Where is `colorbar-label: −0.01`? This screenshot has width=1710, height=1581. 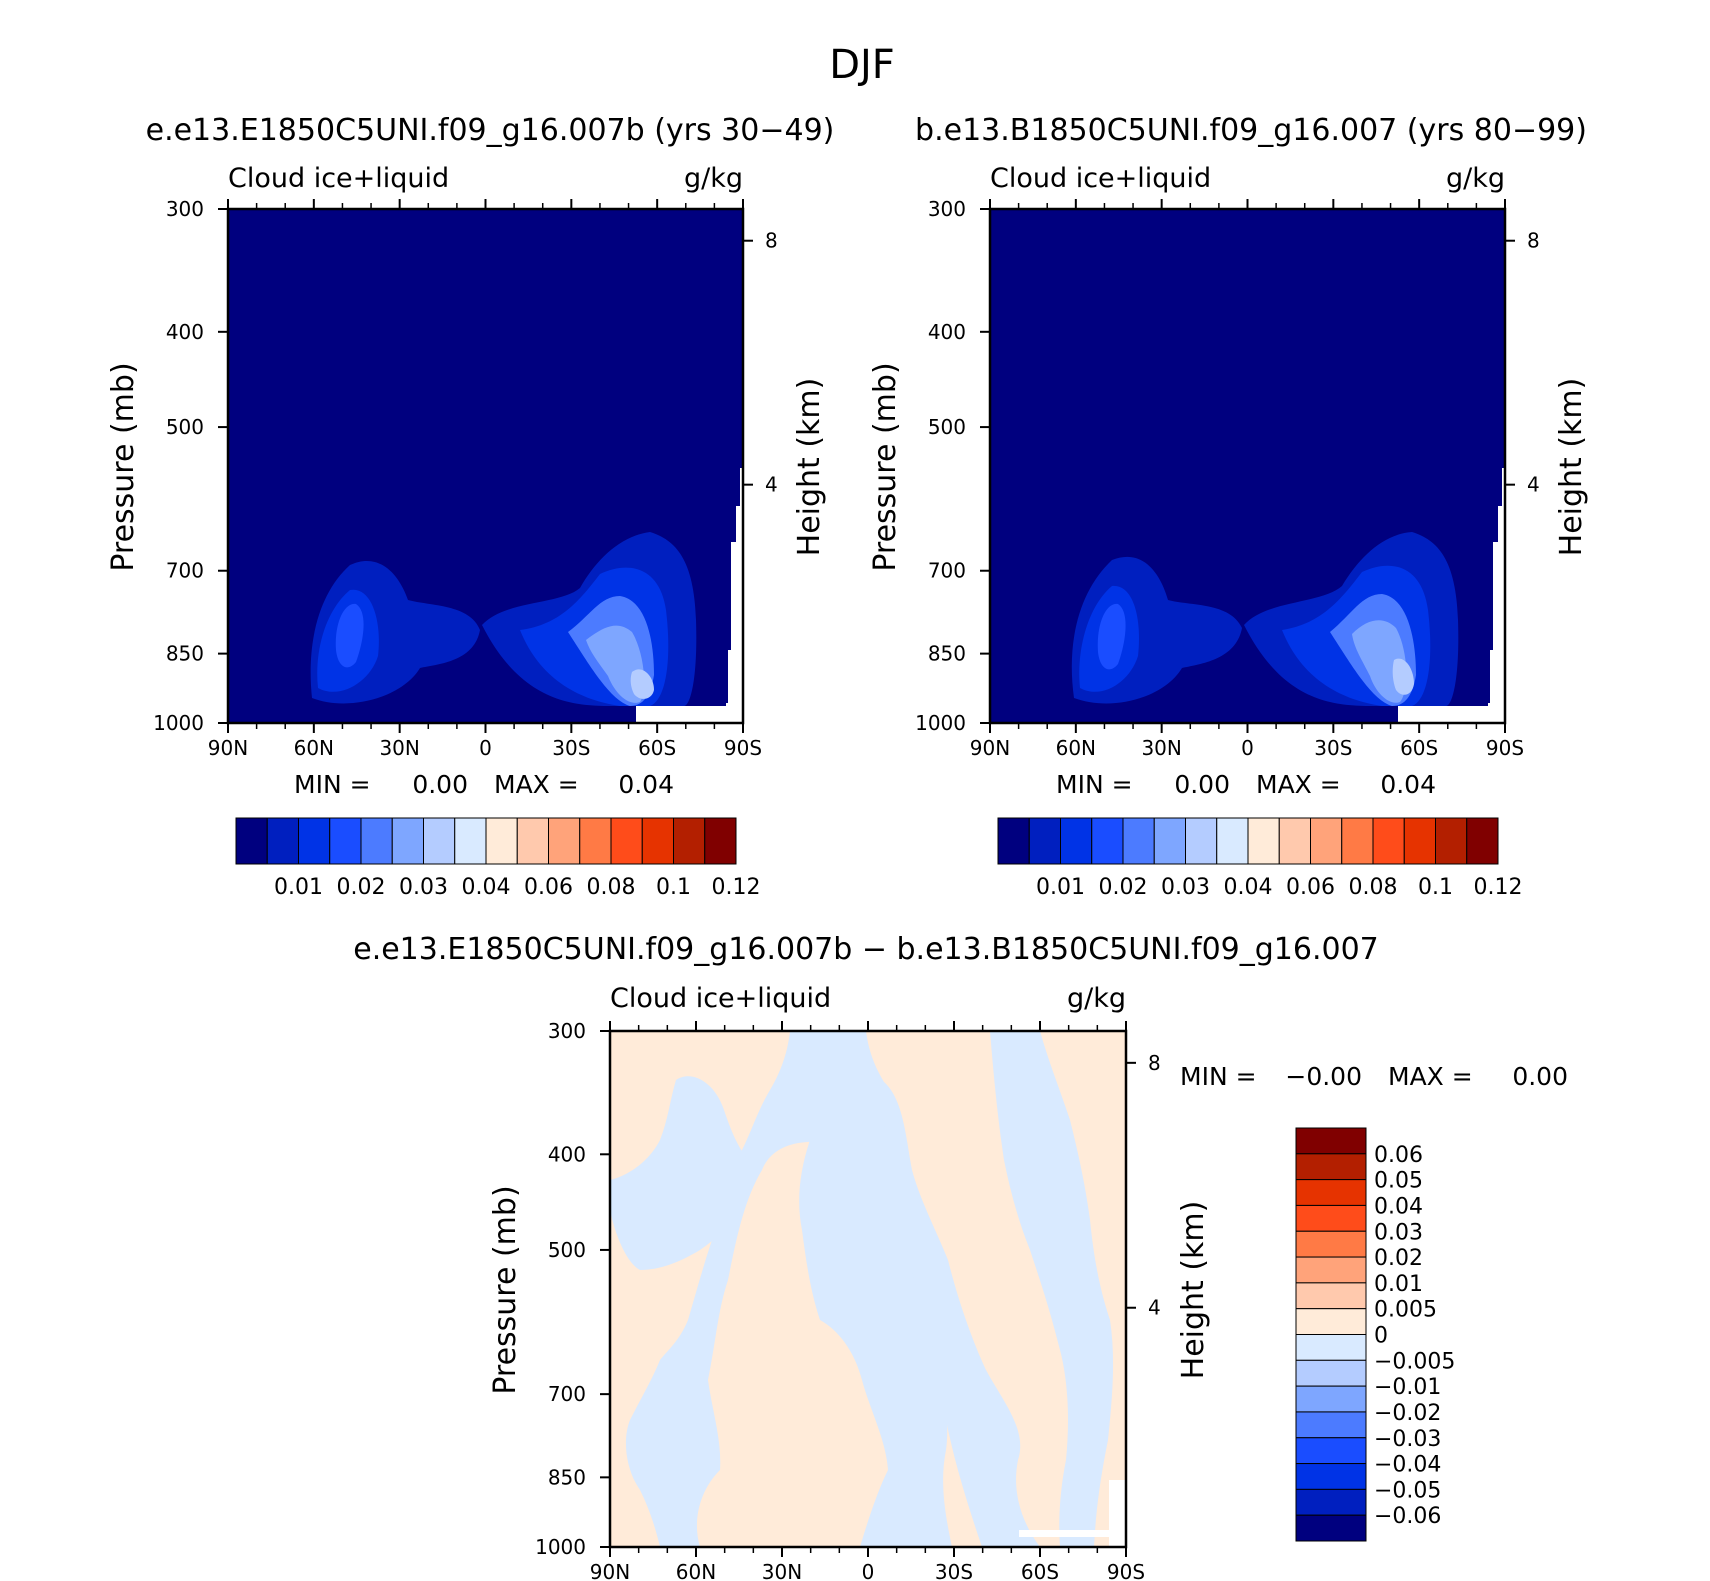
colorbar-label: −0.01 is located at coordinates (1407, 1387).